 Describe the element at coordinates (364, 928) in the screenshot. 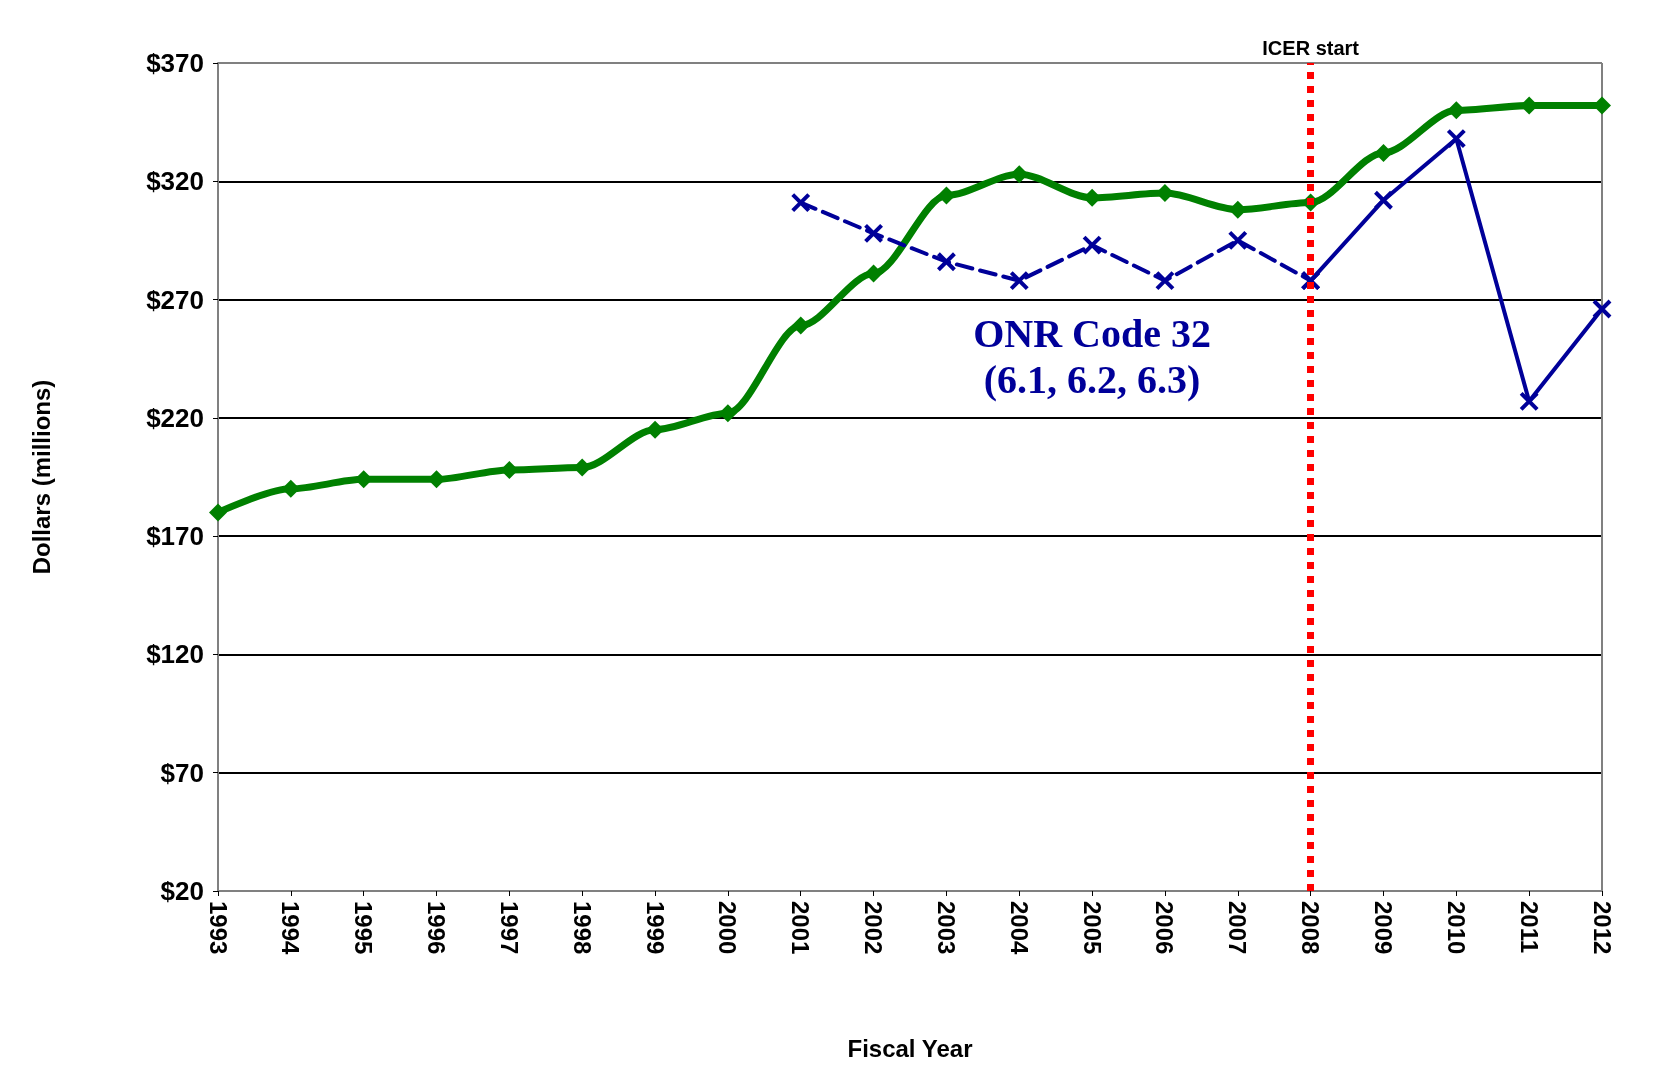

I see `x-tick-label: 1995` at that location.